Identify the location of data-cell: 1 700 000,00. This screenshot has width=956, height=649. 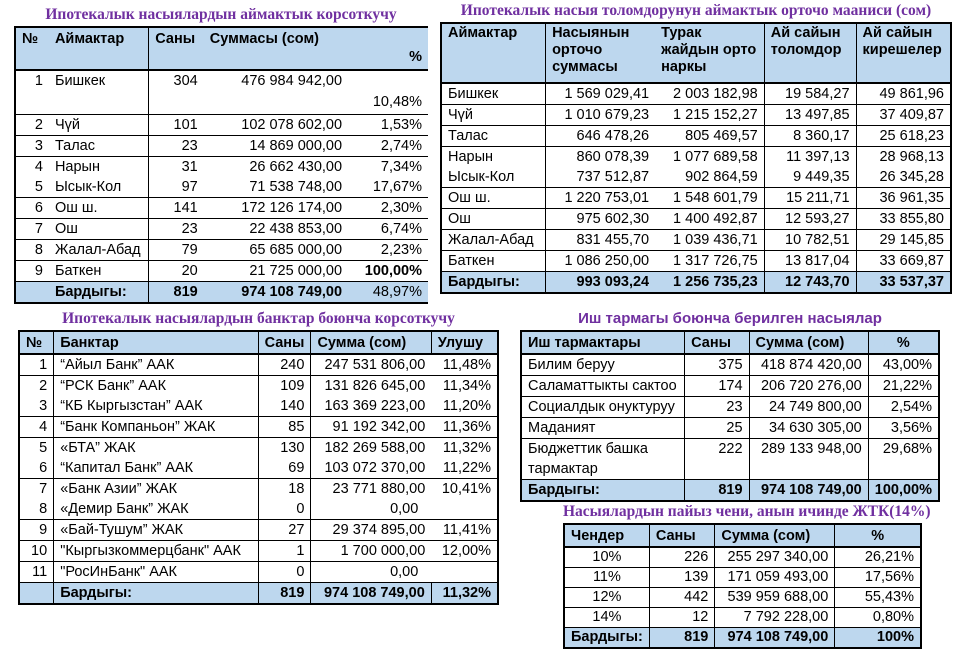
(371, 551).